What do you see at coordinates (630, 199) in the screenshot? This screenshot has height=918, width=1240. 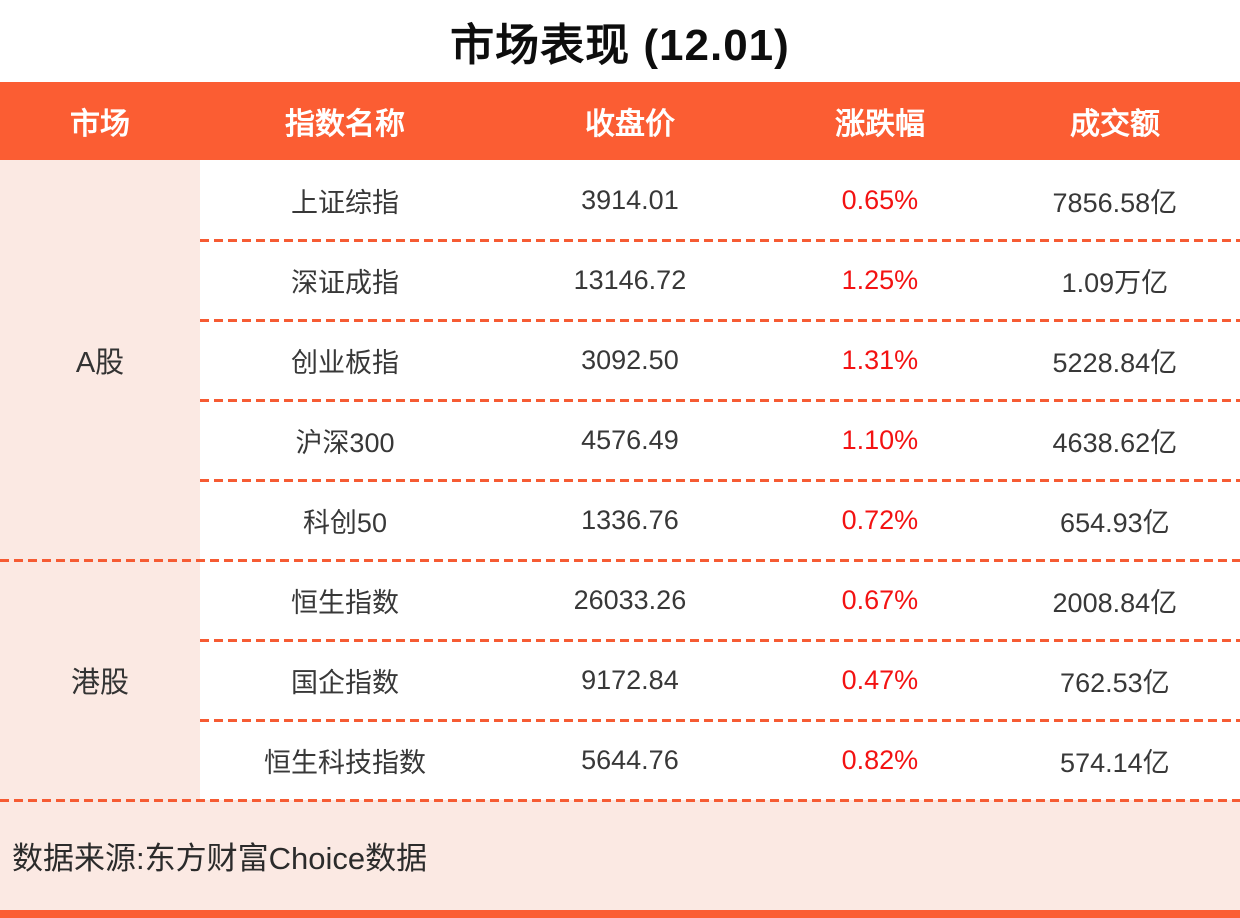 I see `close-price-cell: 3914.01` at bounding box center [630, 199].